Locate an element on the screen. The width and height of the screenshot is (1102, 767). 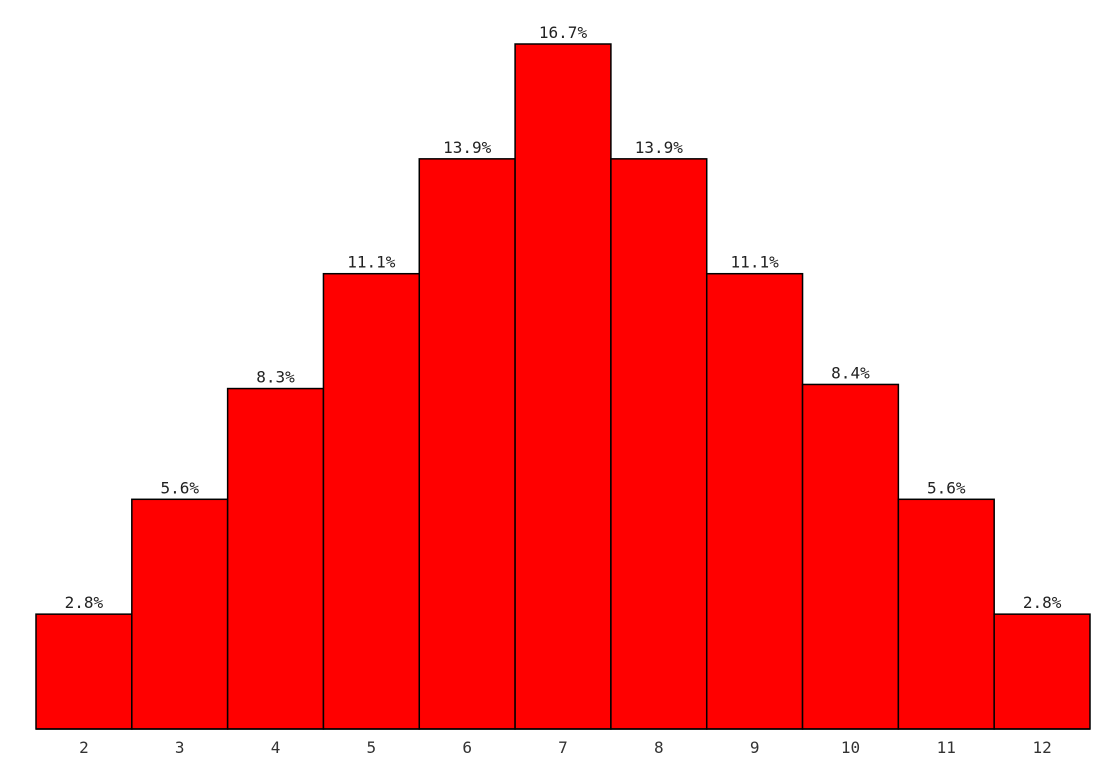
data-label-4: 8.3% is located at coordinates (275, 377).